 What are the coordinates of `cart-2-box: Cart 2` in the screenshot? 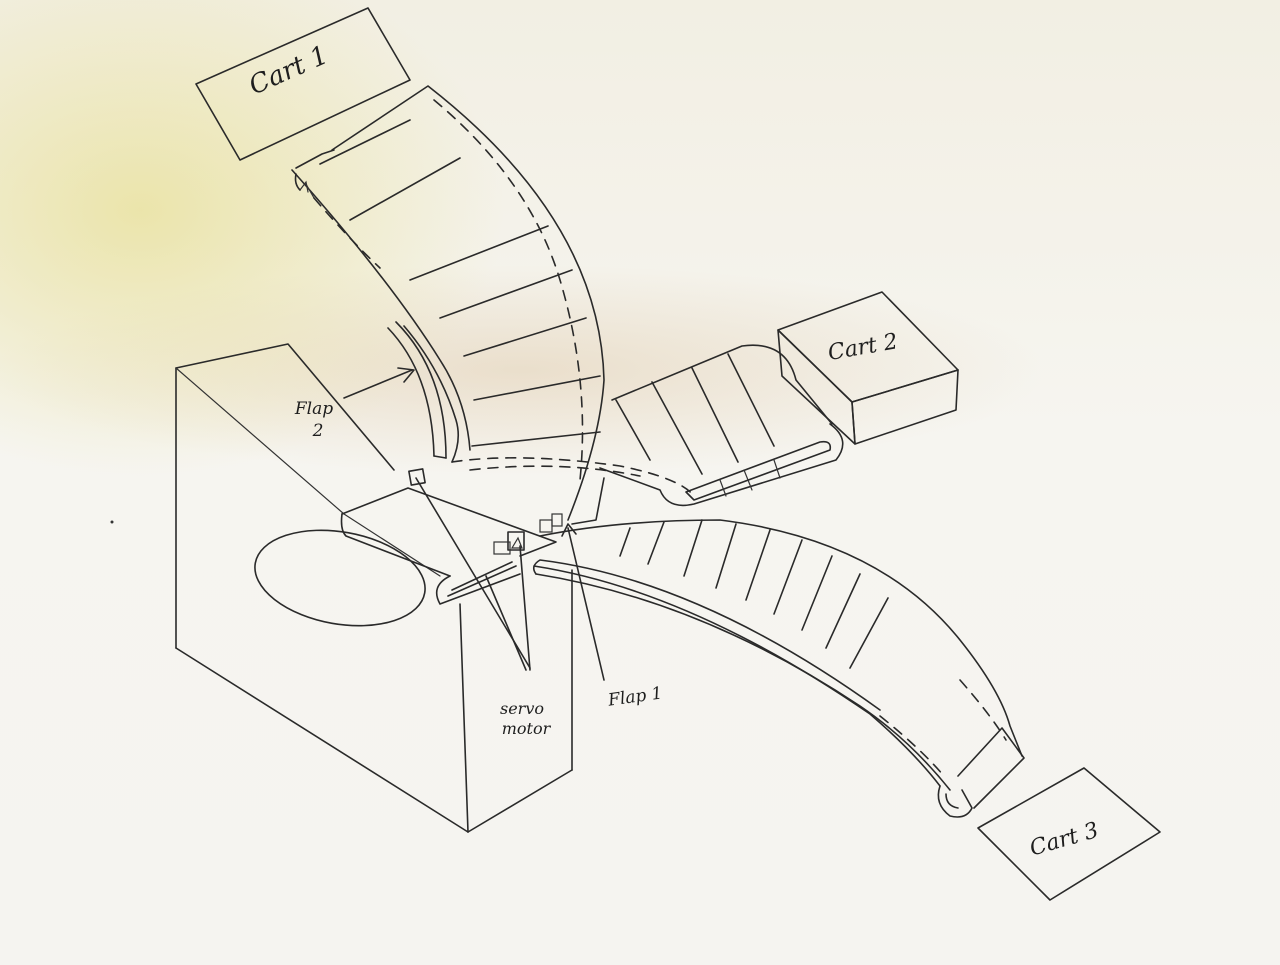 It's located at (868, 368).